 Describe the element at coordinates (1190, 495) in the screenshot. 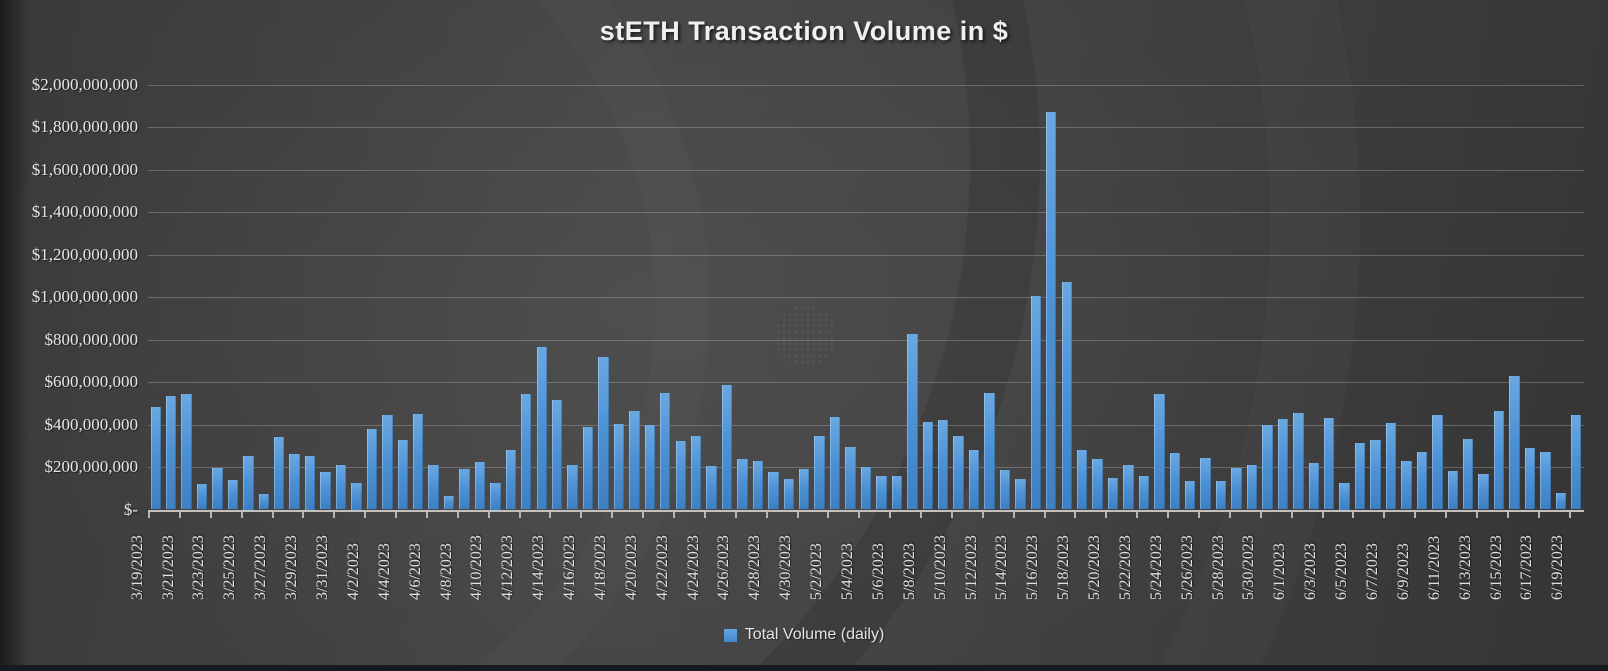

I see `bar-5/25/2023` at that location.